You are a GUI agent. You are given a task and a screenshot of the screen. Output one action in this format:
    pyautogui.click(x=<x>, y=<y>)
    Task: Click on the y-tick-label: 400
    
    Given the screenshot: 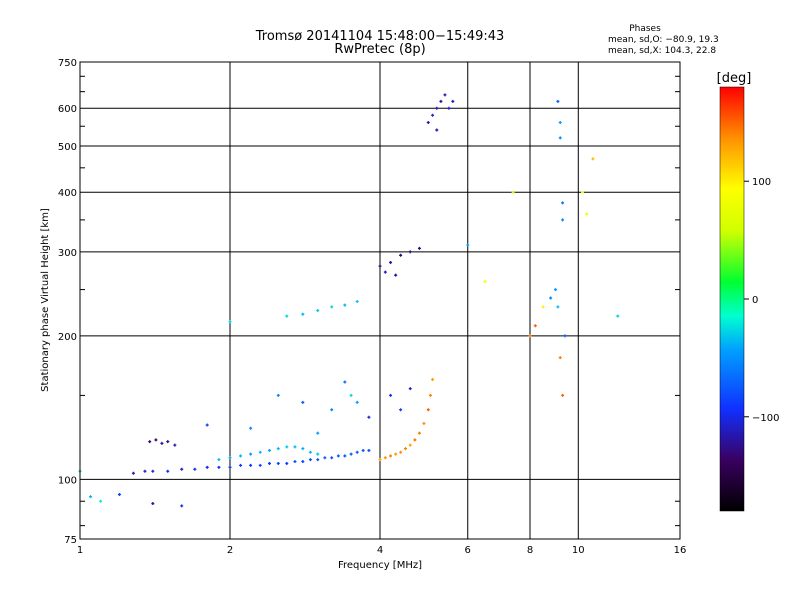 What is the action you would take?
    pyautogui.click(x=67, y=193)
    